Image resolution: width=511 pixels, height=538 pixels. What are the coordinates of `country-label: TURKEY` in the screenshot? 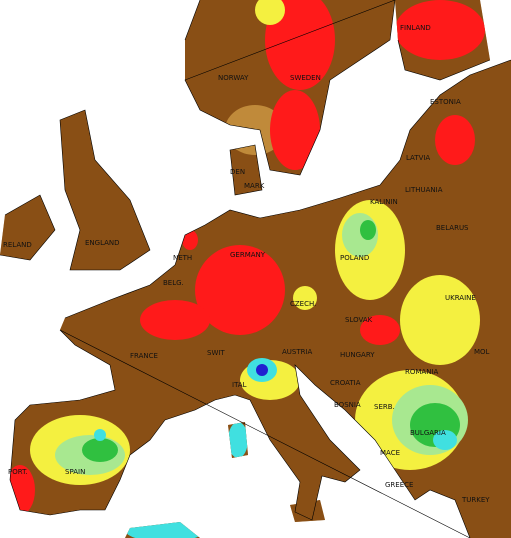 It's located at (475, 500).